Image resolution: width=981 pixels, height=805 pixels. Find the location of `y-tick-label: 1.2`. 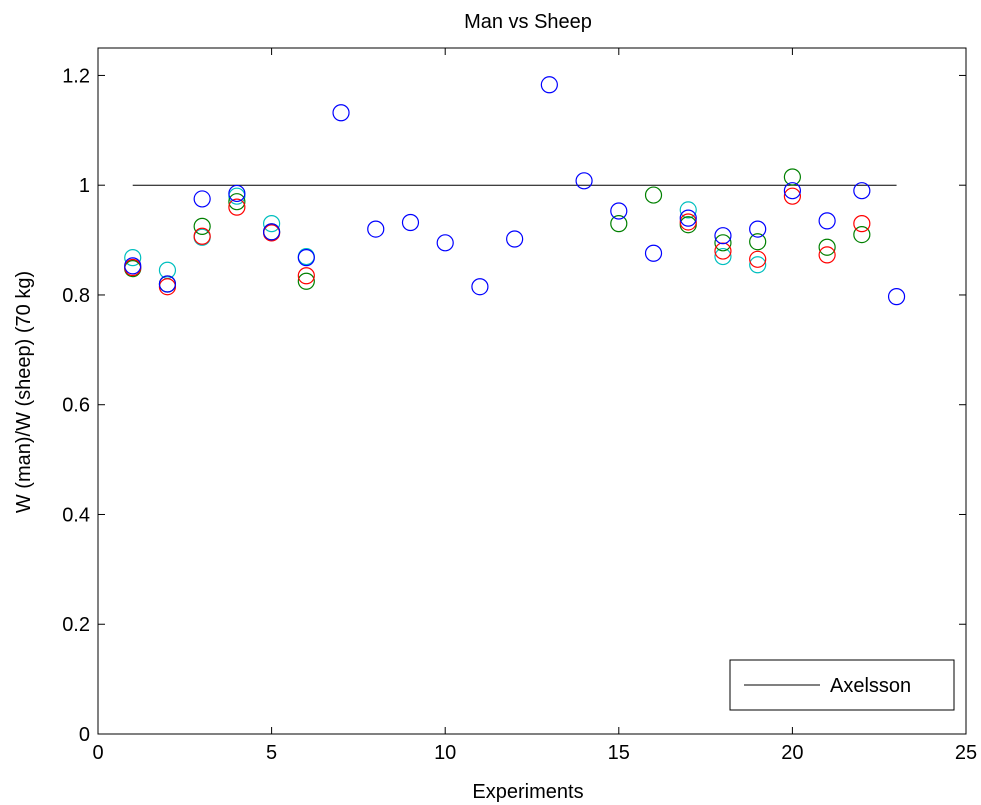

y-tick-label: 1.2 is located at coordinates (76, 76).